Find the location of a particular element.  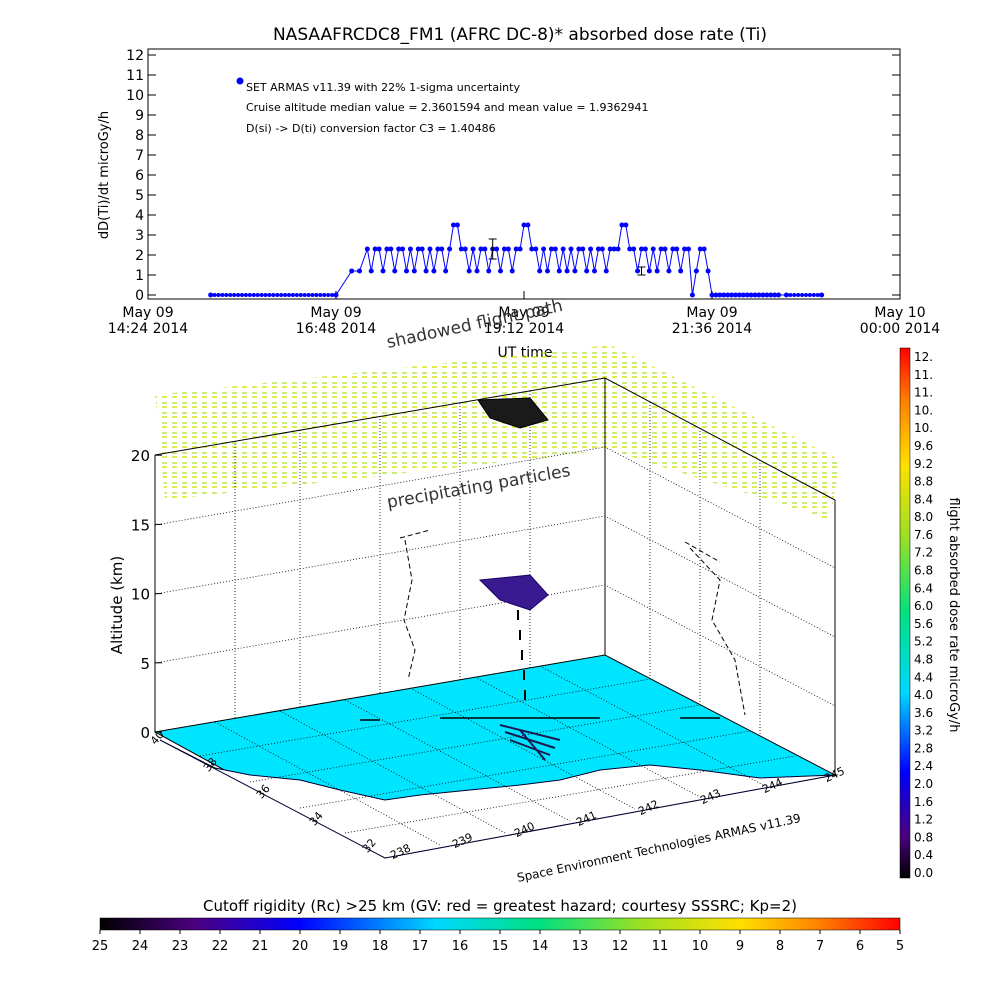

dose-colorbar-tick-label: 11. is located at coordinates (923, 393).